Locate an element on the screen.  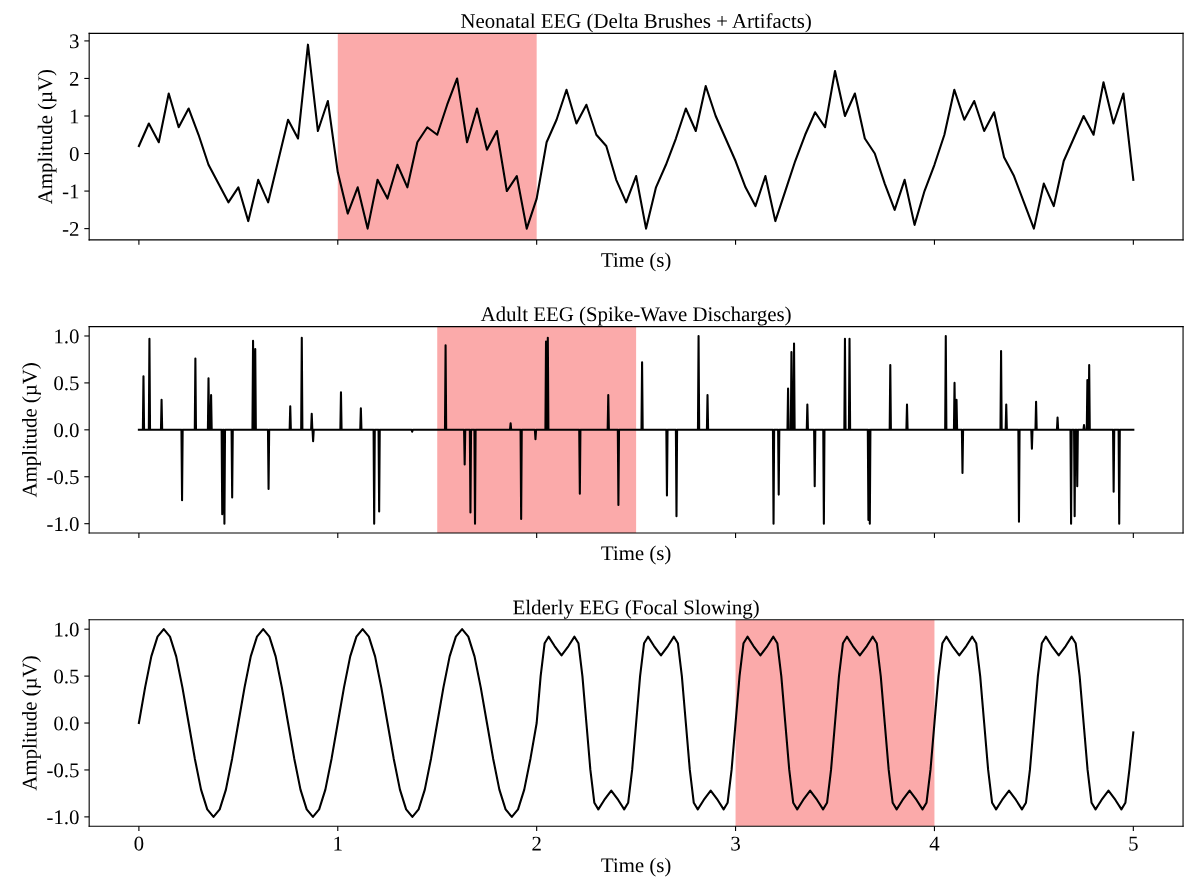
chart-title: Adult EEG (Spike-Wave Discharges) is located at coordinates (635, 316).